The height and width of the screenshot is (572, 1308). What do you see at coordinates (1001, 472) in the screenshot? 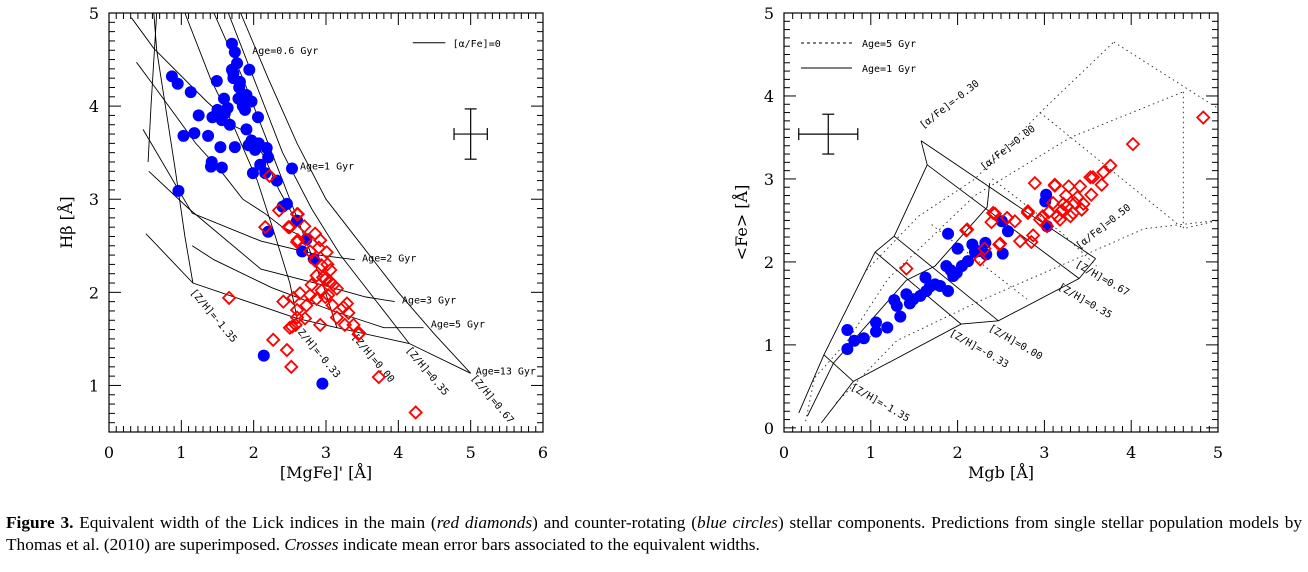
I see `x-axis-label: Mgb [Å]` at bounding box center [1001, 472].